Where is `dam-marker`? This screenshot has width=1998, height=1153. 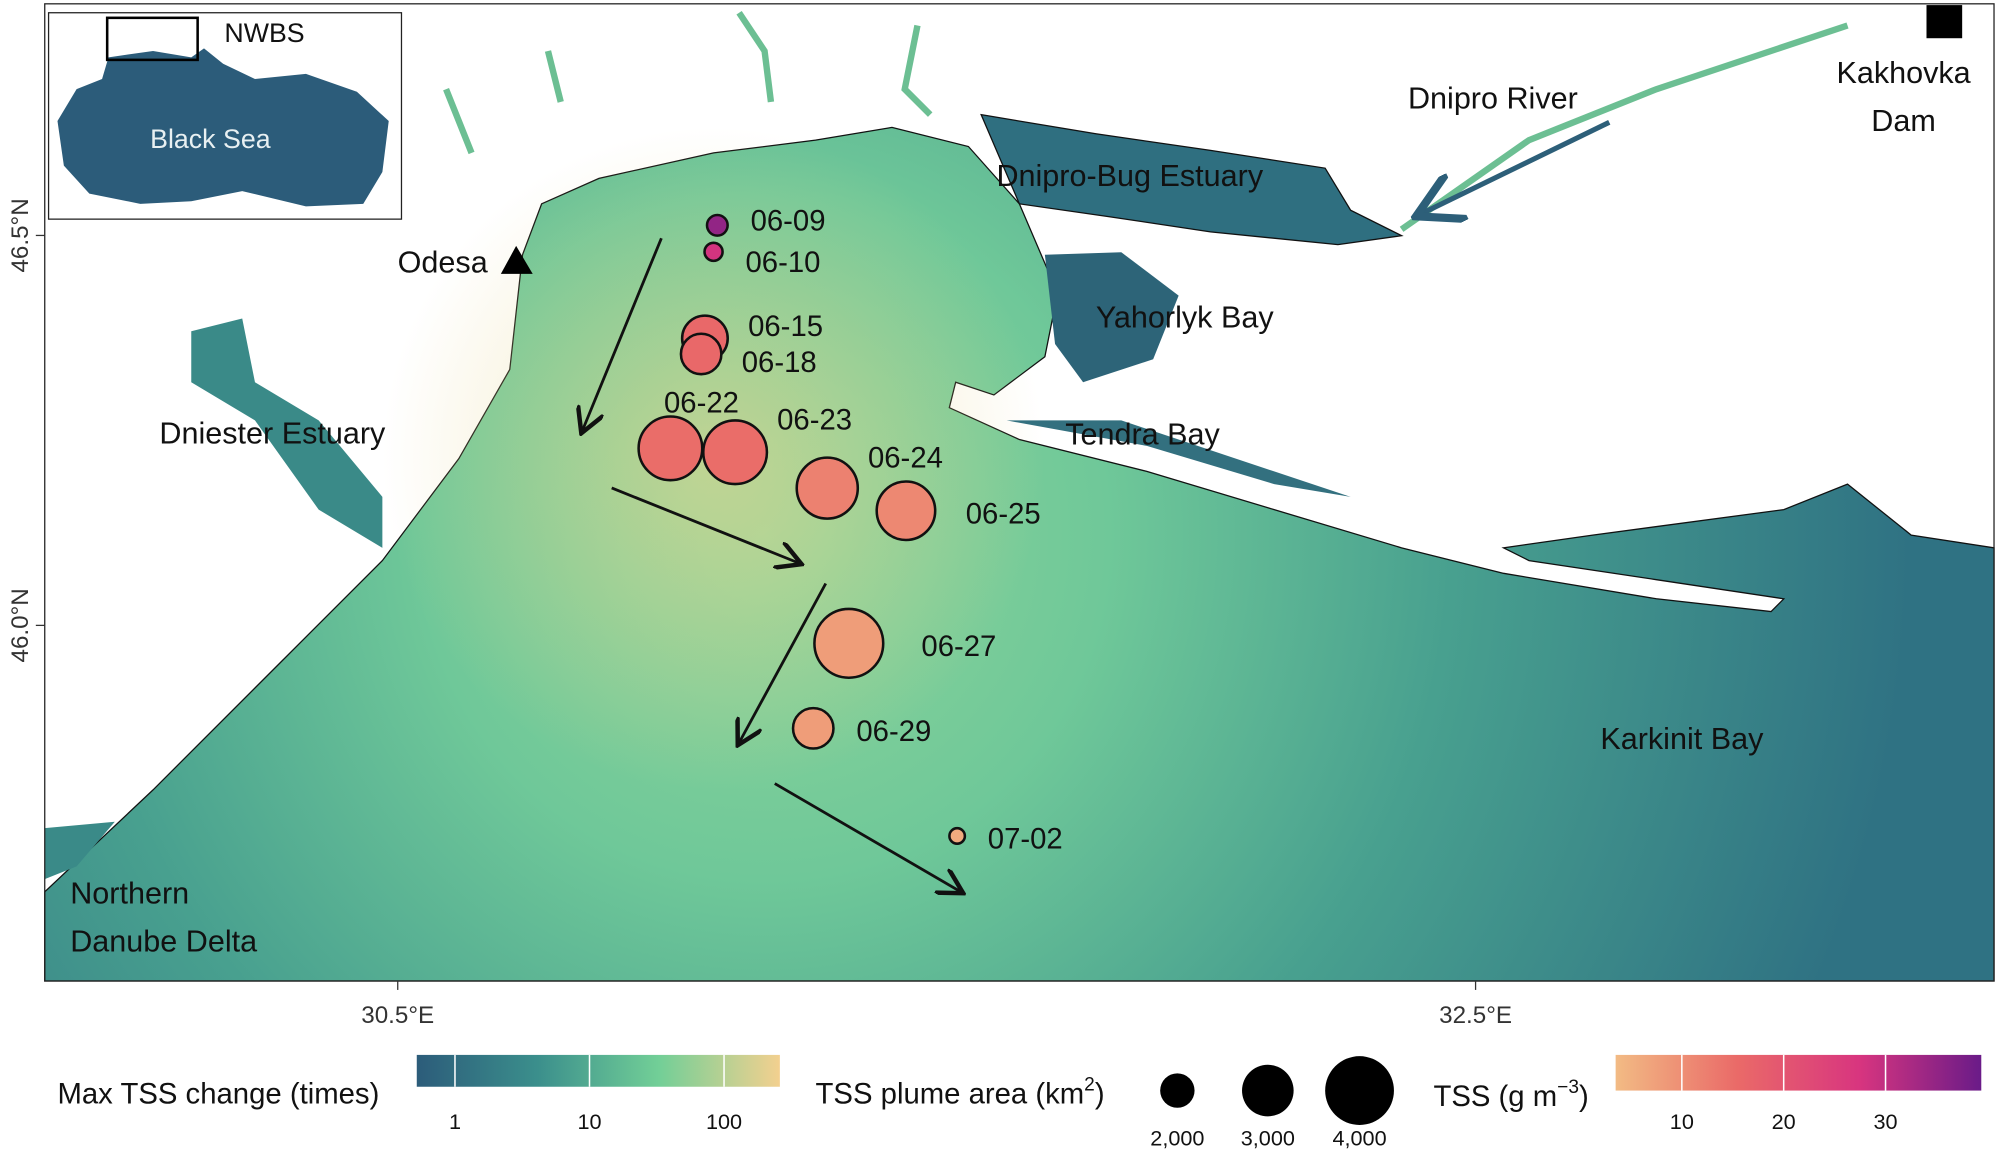
dam-marker is located at coordinates (1944, 22).